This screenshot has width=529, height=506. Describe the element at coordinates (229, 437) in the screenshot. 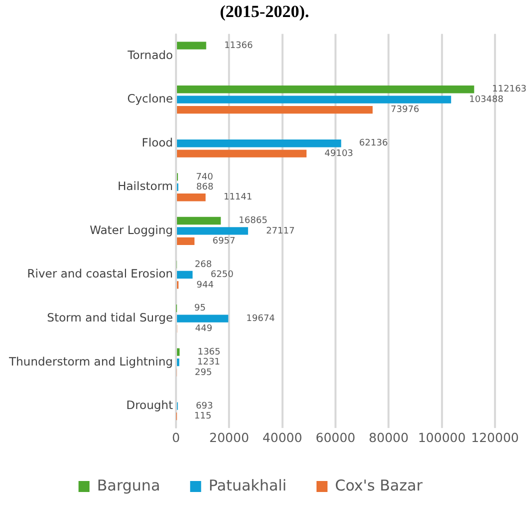

I see `x-tick-label: 20000` at that location.